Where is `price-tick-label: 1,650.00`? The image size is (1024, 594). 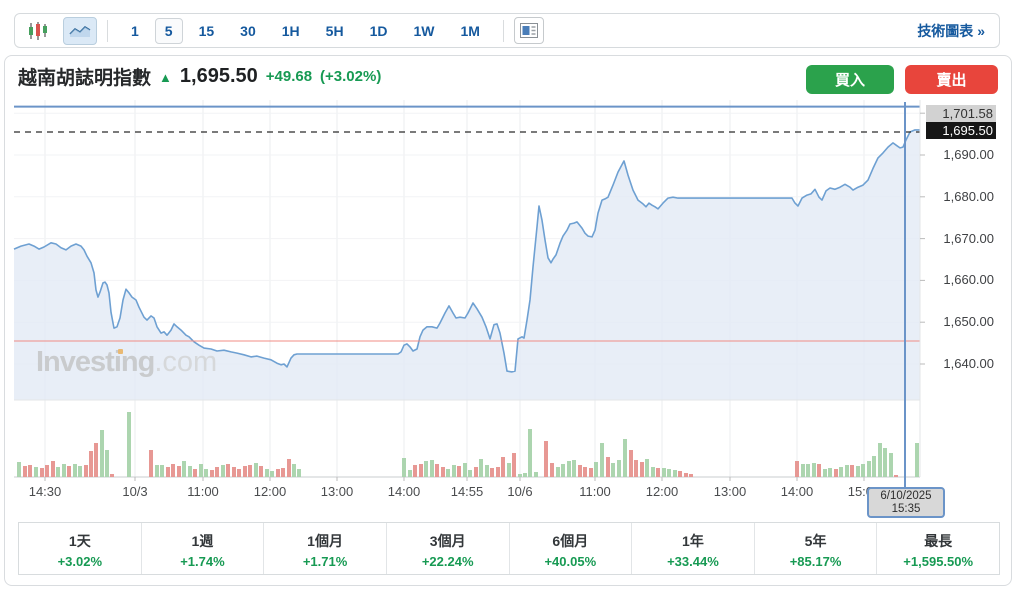 price-tick-label: 1,650.00 is located at coordinates (968, 322).